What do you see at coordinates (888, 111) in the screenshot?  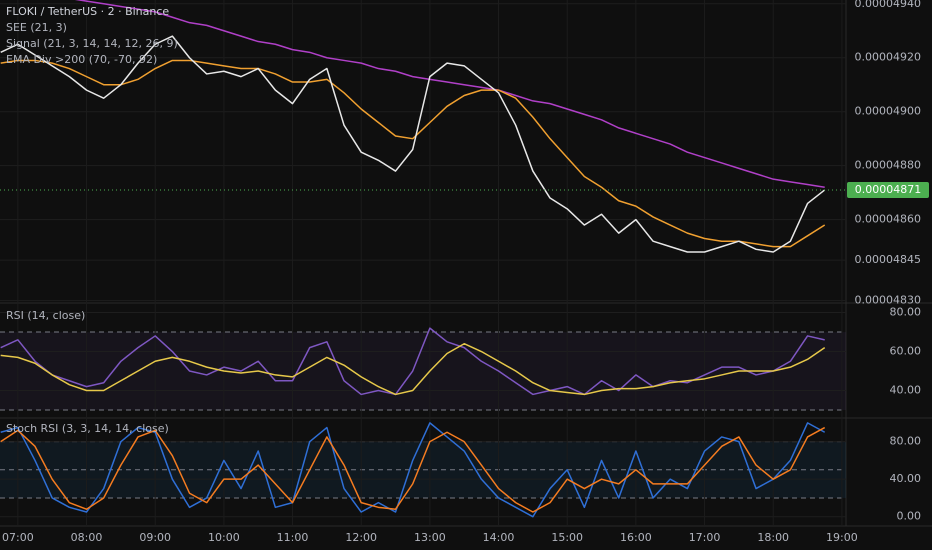 I see `y-tick-label: 0.00004900` at bounding box center [888, 111].